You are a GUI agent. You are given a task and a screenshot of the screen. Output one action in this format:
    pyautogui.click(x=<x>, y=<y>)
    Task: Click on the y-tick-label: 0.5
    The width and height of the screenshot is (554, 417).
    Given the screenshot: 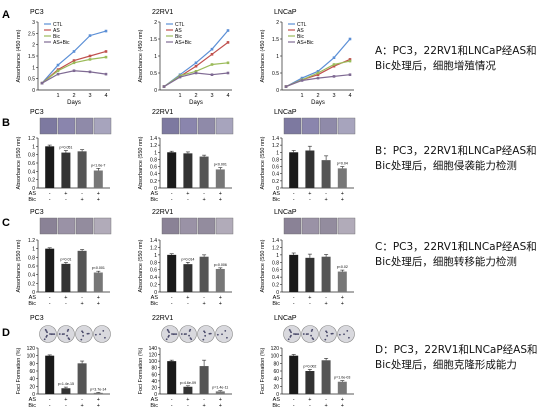 What is the action you would take?
    pyautogui.click(x=31, y=80)
    